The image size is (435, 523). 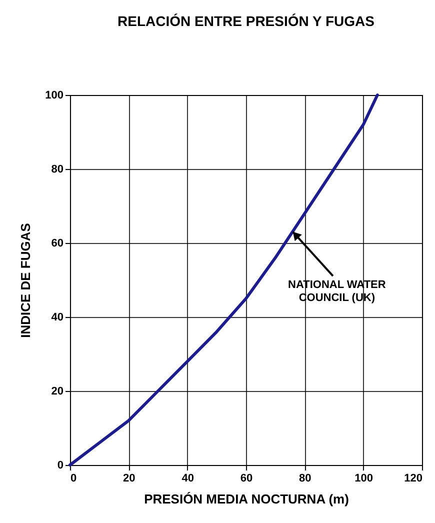 What do you see at coordinates (54, 96) in the screenshot?
I see `y-tick-label: 100` at bounding box center [54, 96].